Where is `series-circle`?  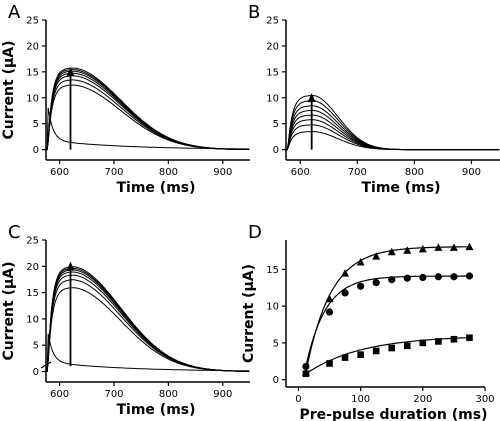
series-circle is located at coordinates (388, 321).